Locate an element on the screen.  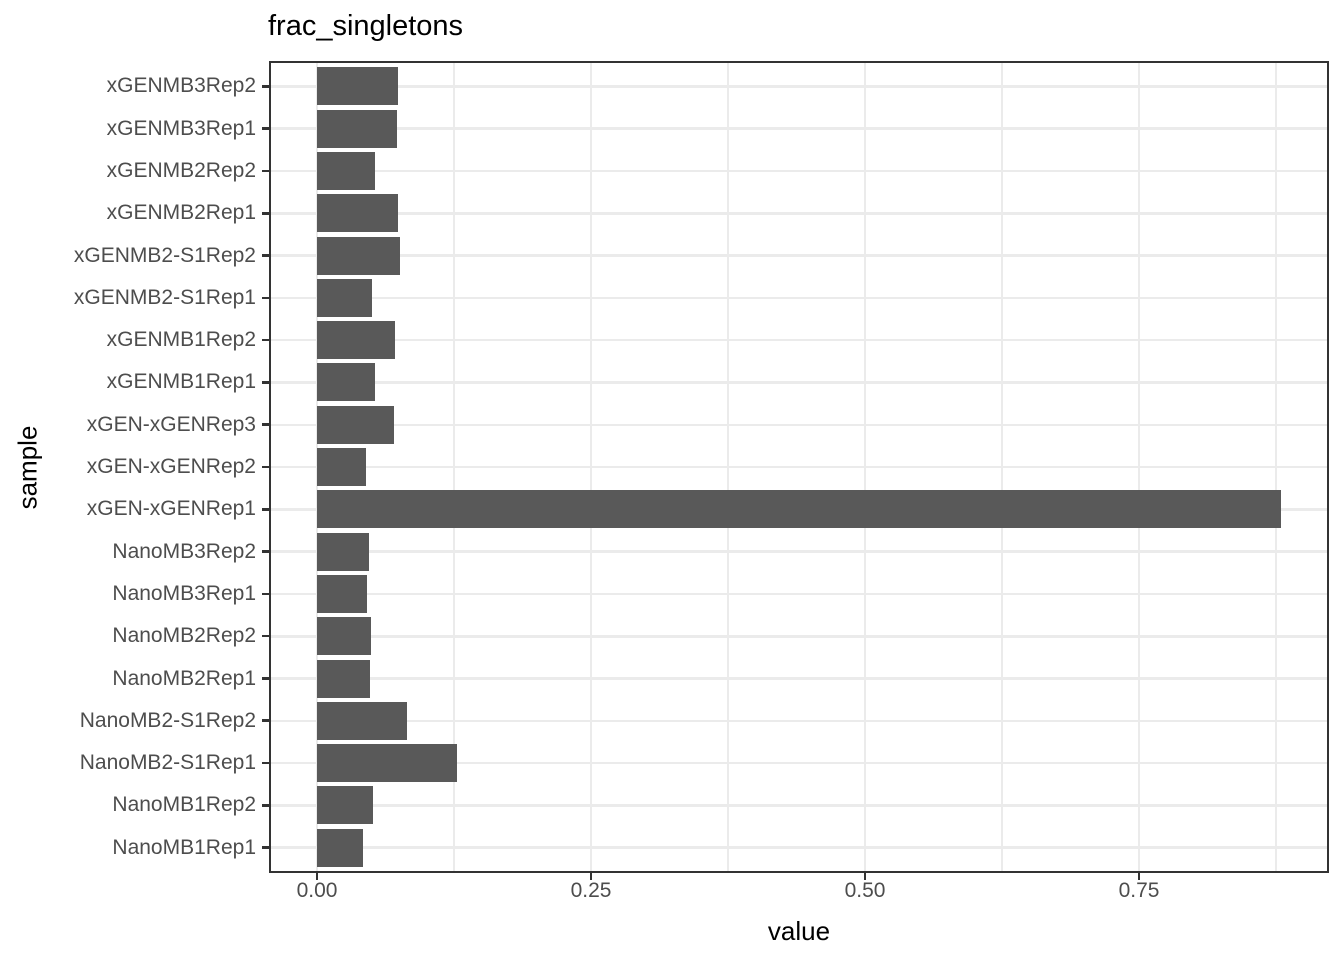
y-tick-label: xGEN-xGENRep2 is located at coordinates (171, 467).